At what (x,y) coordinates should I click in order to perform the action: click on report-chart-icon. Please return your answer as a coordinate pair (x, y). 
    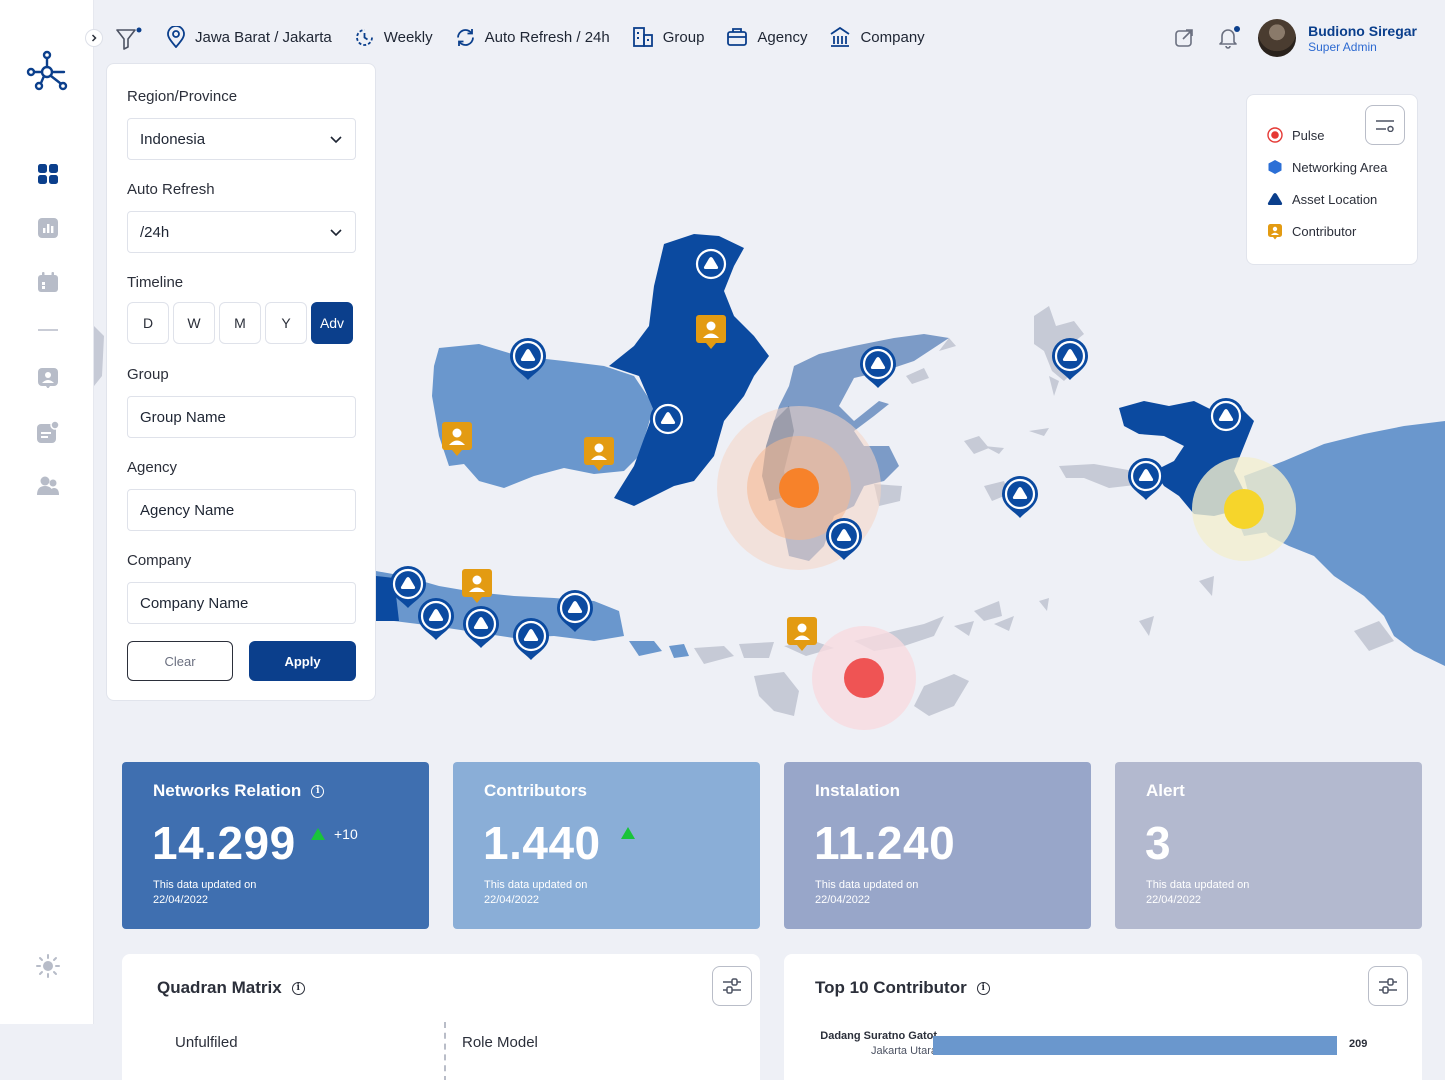
    Looking at the image, I should click on (48, 228).